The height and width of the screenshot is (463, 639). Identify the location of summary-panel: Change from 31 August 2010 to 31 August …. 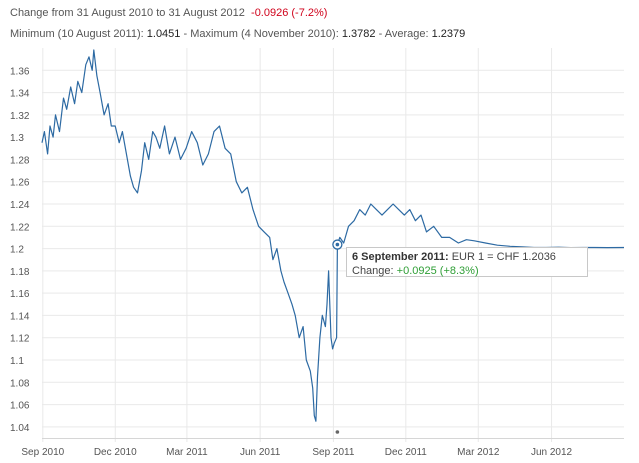
(237, 24).